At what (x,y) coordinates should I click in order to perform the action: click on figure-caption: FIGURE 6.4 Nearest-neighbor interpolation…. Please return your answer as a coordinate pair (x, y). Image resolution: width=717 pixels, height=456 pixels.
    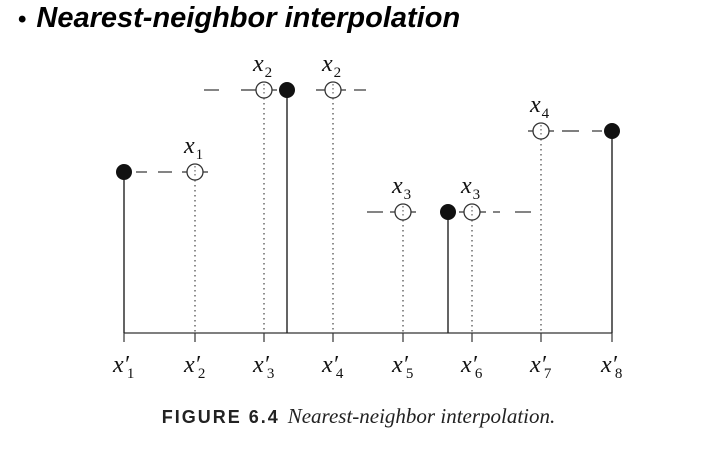
    Looking at the image, I should click on (358, 416).